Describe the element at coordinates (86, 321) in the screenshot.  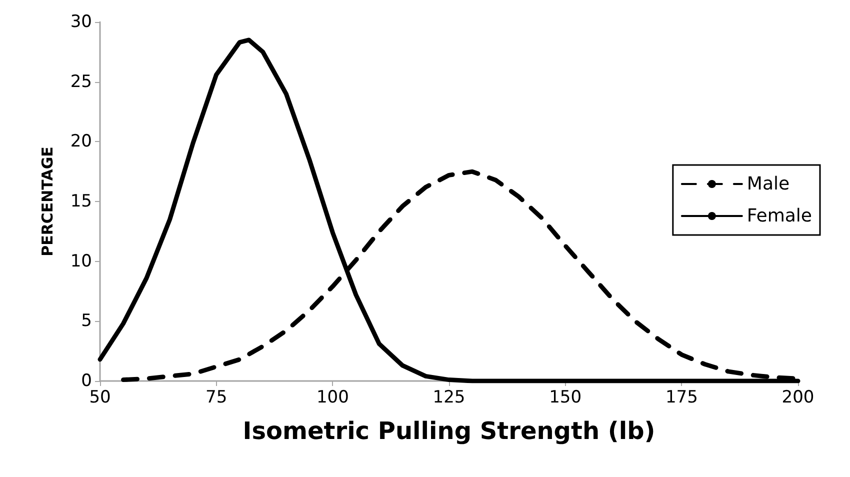
I see `y-tick-label: 5` at that location.